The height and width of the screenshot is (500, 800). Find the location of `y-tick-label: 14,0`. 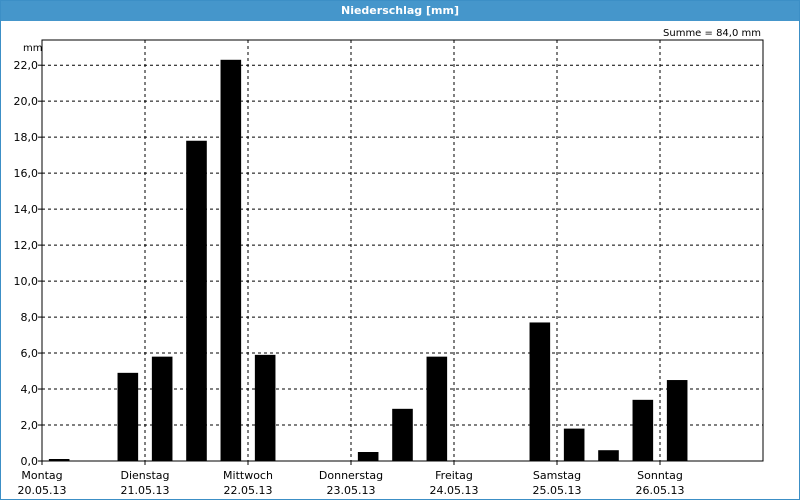

y-tick-label: 14,0 is located at coordinates (26, 209).